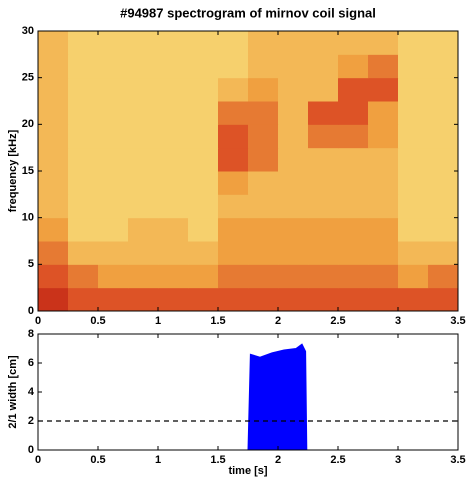  Describe the element at coordinates (31, 392) in the screenshot. I see `y-tick-label: 4` at that location.